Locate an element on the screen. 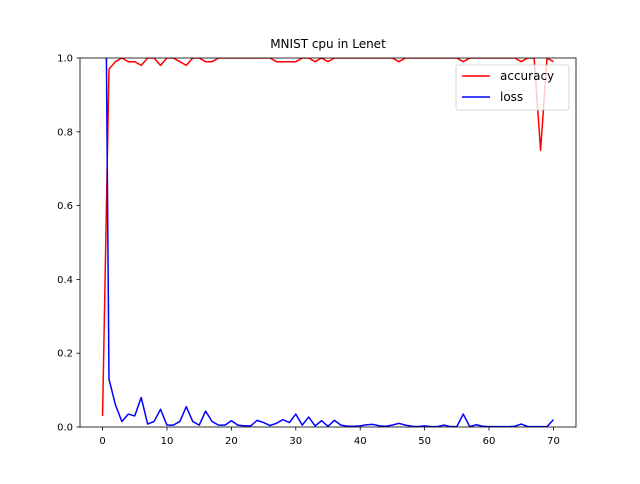 The height and width of the screenshot is (484, 640). chart-title: MNIST cpu in Lenet is located at coordinates (328, 44).